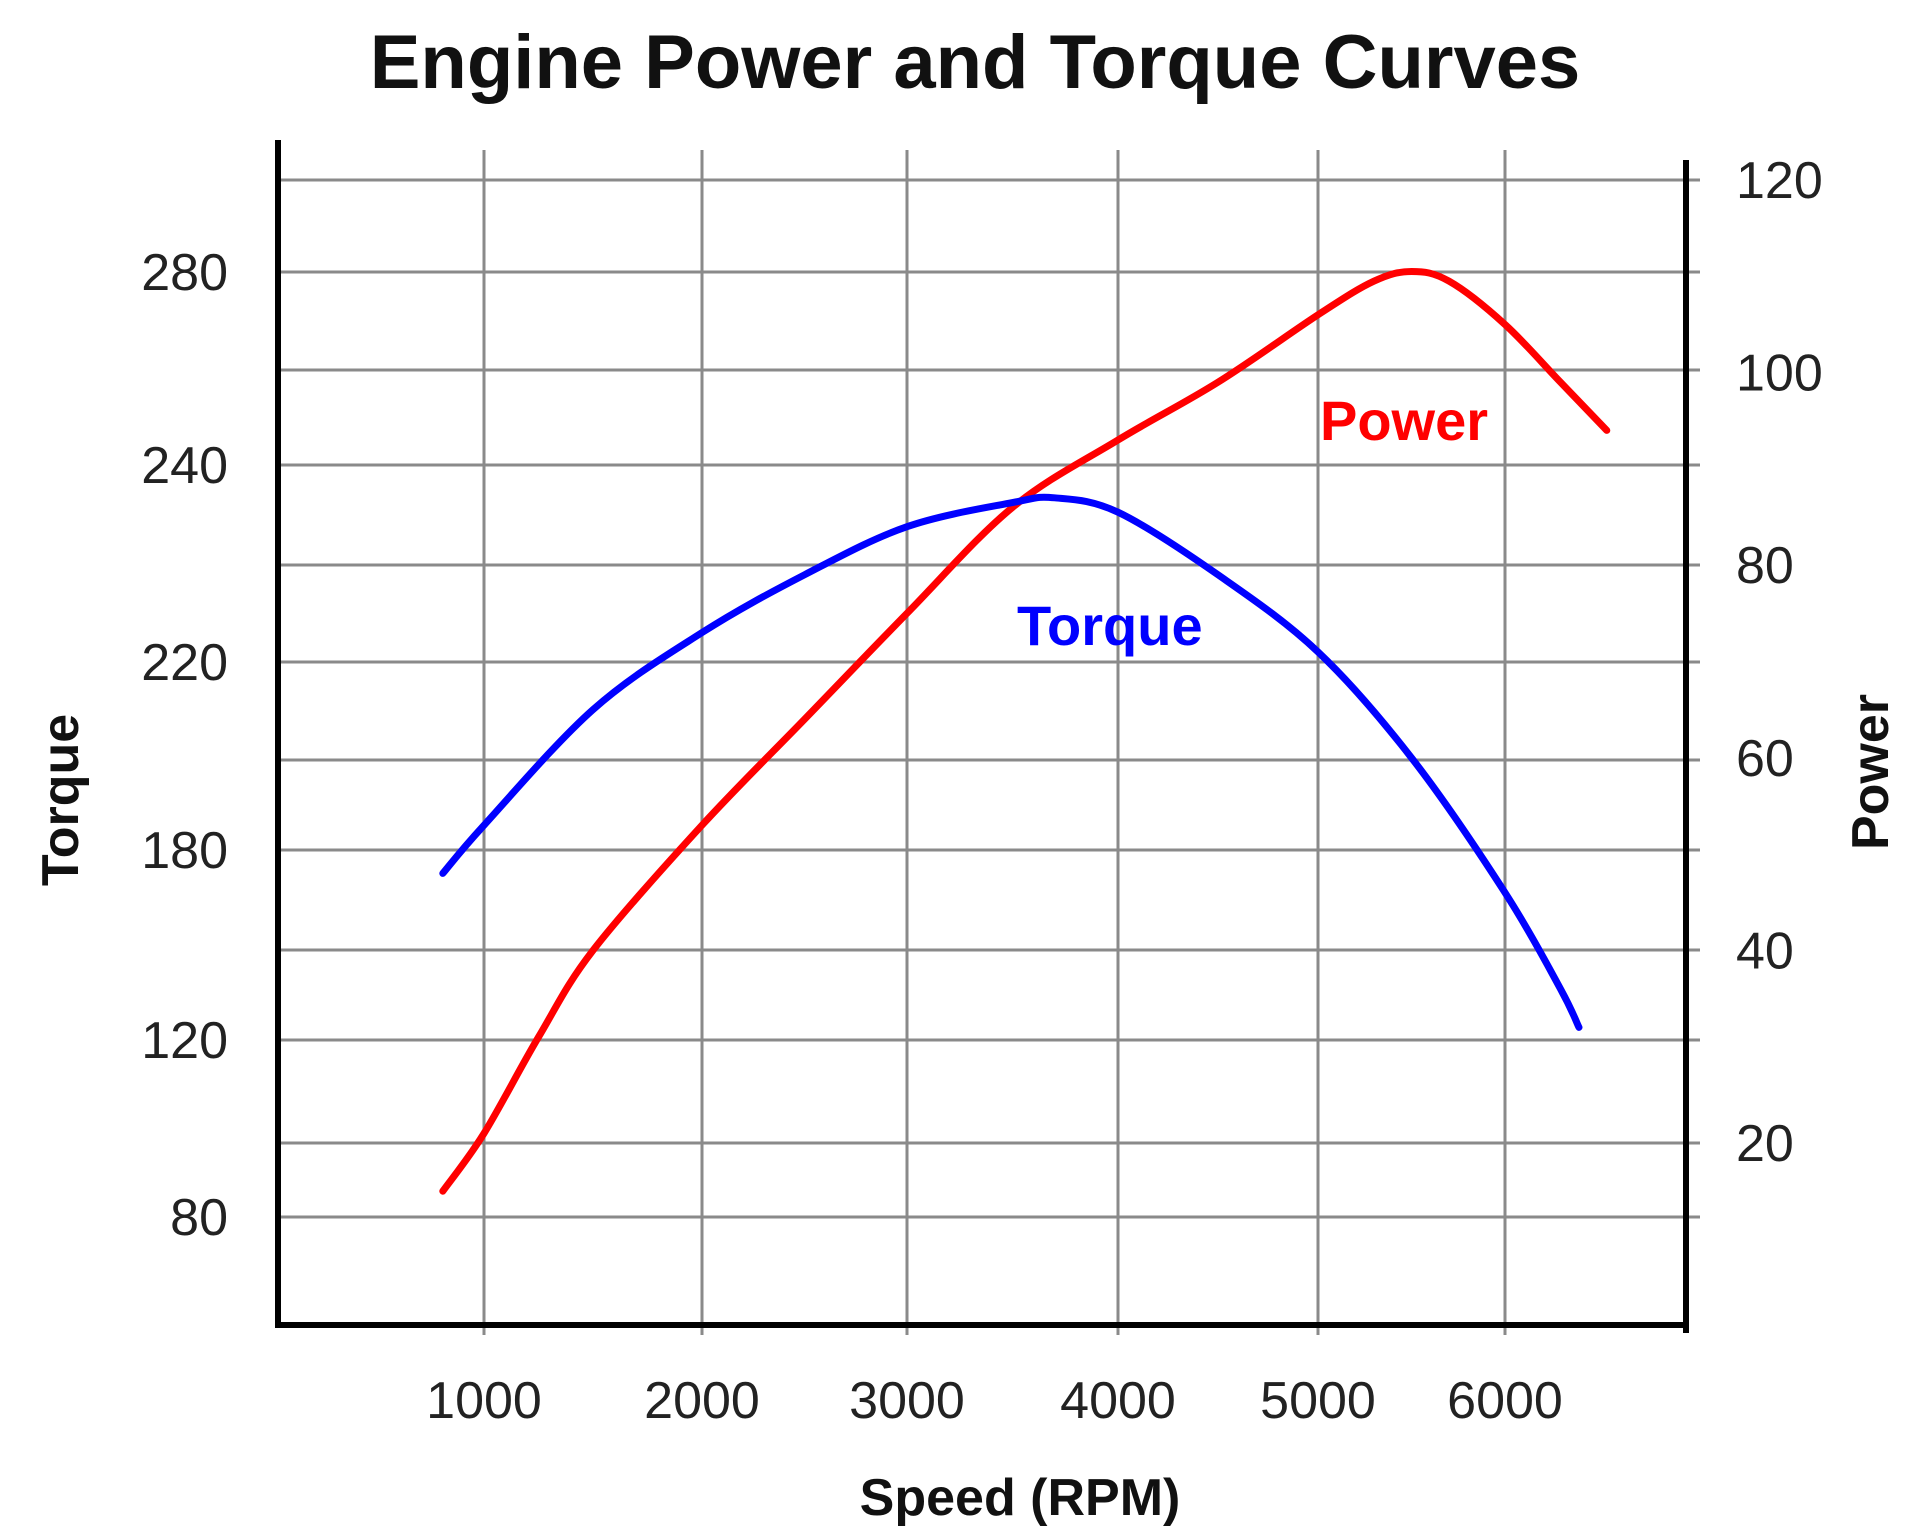 This screenshot has height=1536, width=1920. Describe the element at coordinates (1118, 1401) in the screenshot. I see `x-tick-label: 4000` at that location.